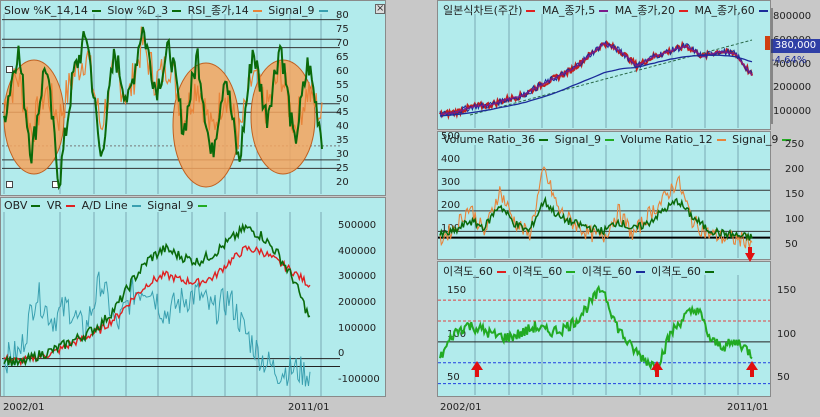 This screenshot has height=417, width=820. I want to click on x-label-right-end: 2011/01, so click(748, 407).